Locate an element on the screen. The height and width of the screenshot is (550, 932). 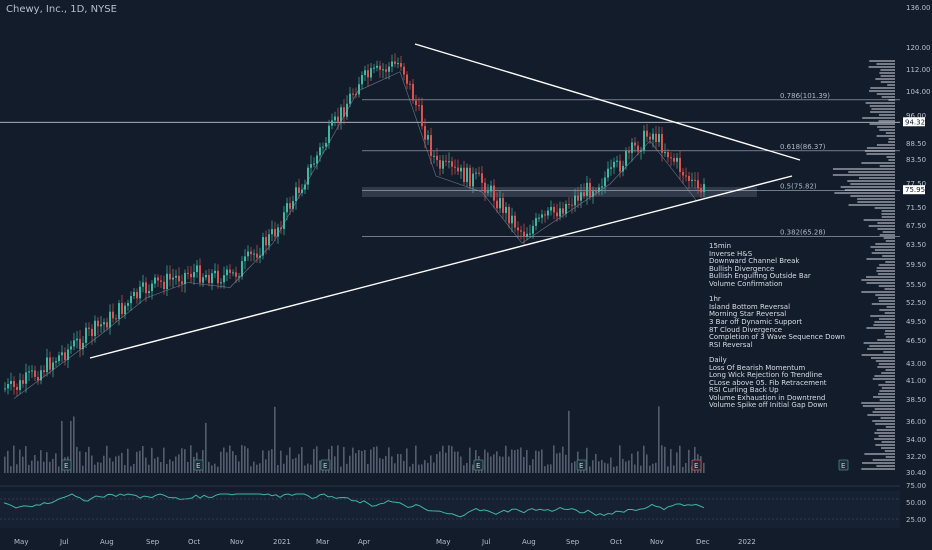
earnings-marker-label: E is located at coordinates (325, 466).